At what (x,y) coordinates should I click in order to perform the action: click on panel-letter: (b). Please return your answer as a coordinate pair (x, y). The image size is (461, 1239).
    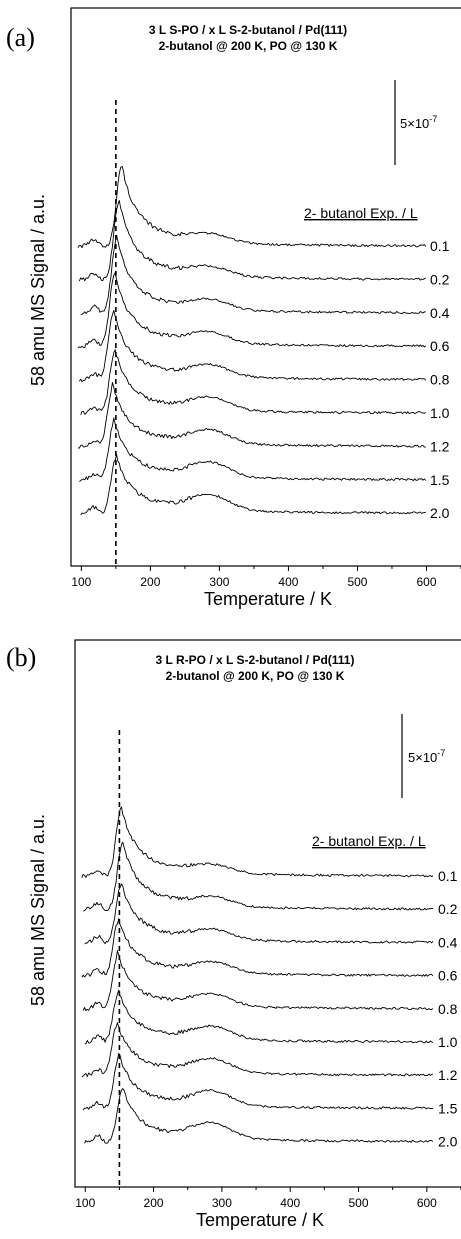
    Looking at the image, I should click on (21, 657).